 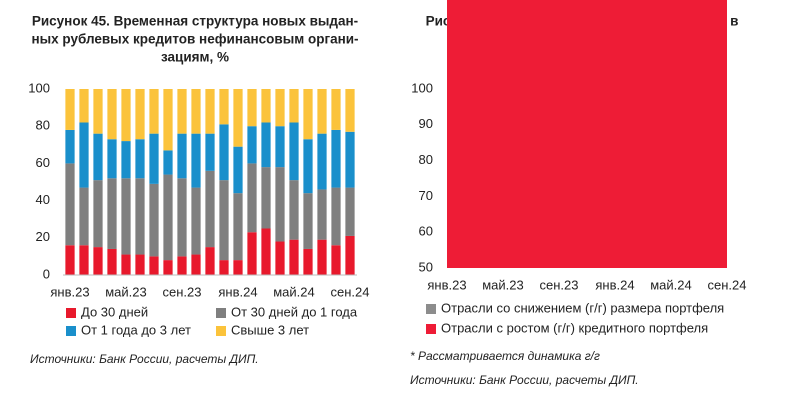 I want to click on y-tick-label: 90, so click(x=426, y=123).